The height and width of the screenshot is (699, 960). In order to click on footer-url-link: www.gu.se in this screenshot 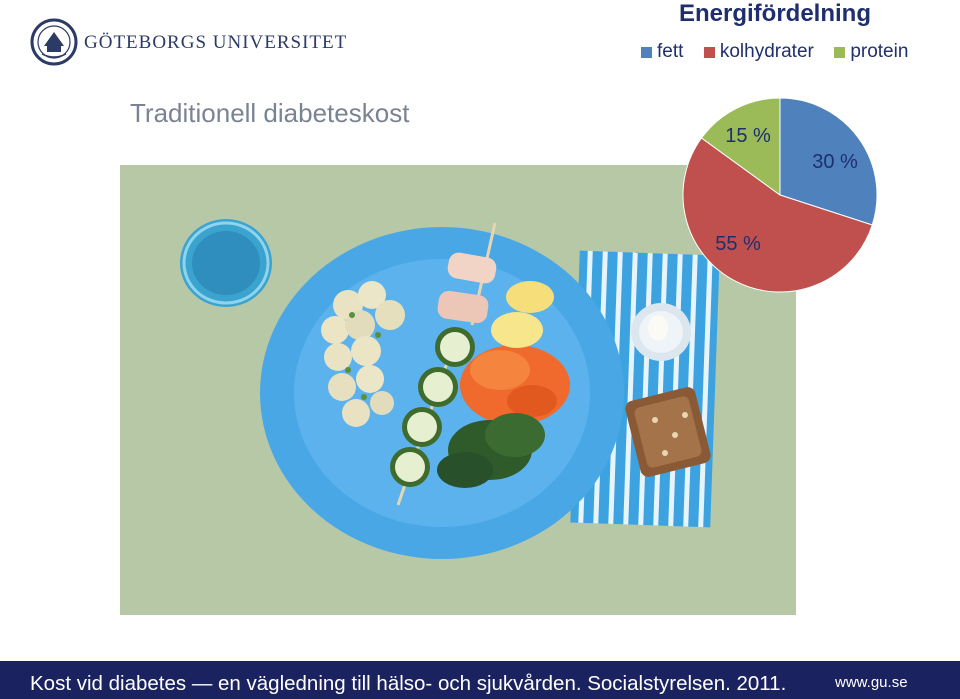, I will do `click(871, 682)`.